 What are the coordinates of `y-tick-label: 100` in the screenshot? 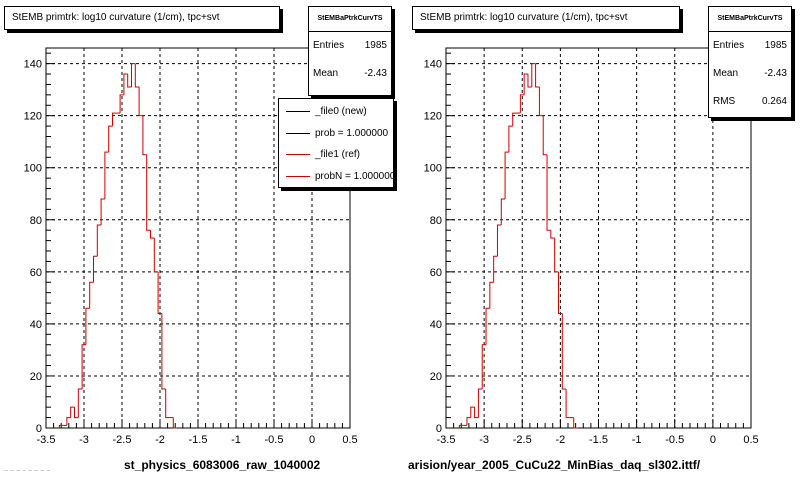 It's located at (433, 169).